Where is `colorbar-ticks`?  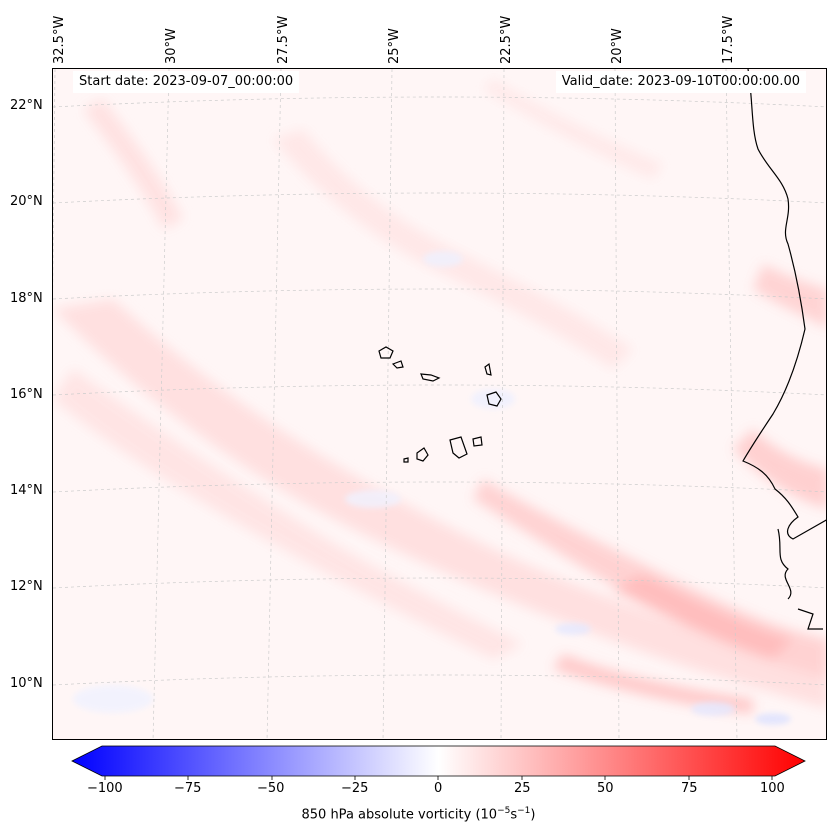 colorbar-ticks is located at coordinates (438, 778).